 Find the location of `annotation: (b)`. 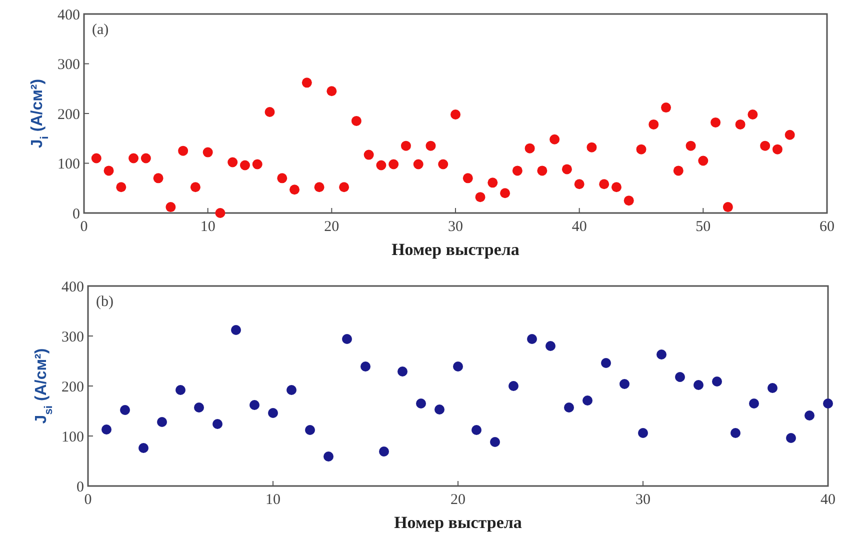

annotation: (b) is located at coordinates (105, 302).